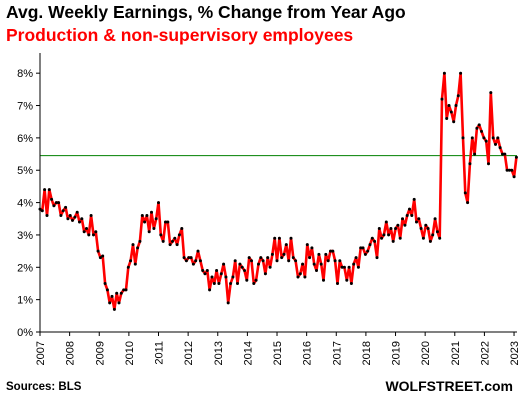  I want to click on y-tick-label: 1%, so click(25, 301).